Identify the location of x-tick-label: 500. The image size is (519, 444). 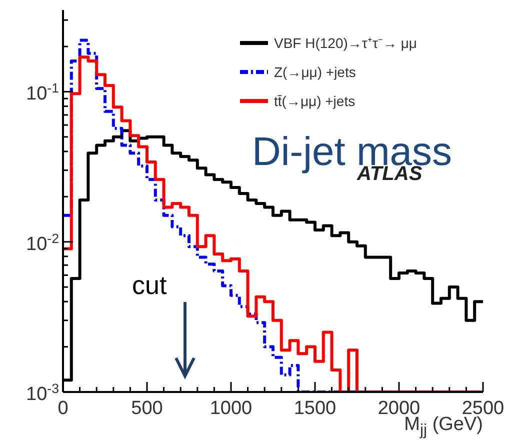
(147, 408).